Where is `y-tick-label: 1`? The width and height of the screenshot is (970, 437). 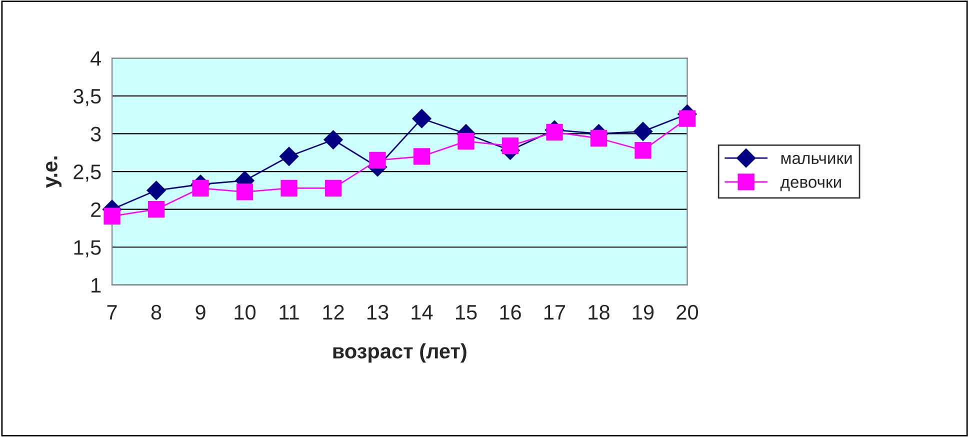 y-tick-label: 1 is located at coordinates (96, 285).